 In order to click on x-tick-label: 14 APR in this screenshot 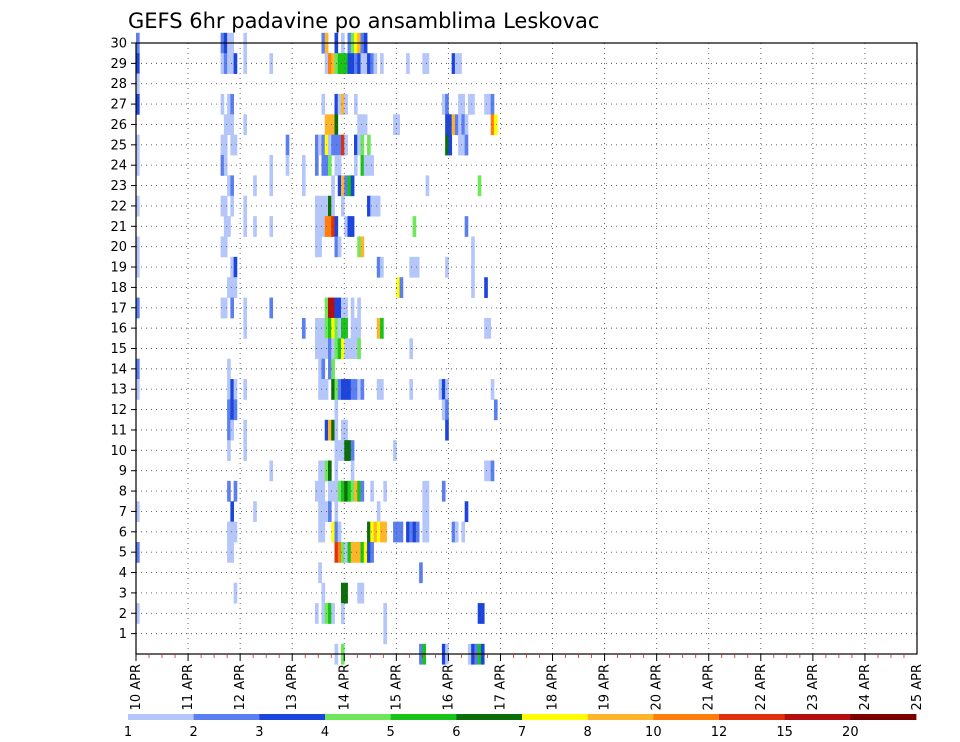, I will do `click(344, 687)`.